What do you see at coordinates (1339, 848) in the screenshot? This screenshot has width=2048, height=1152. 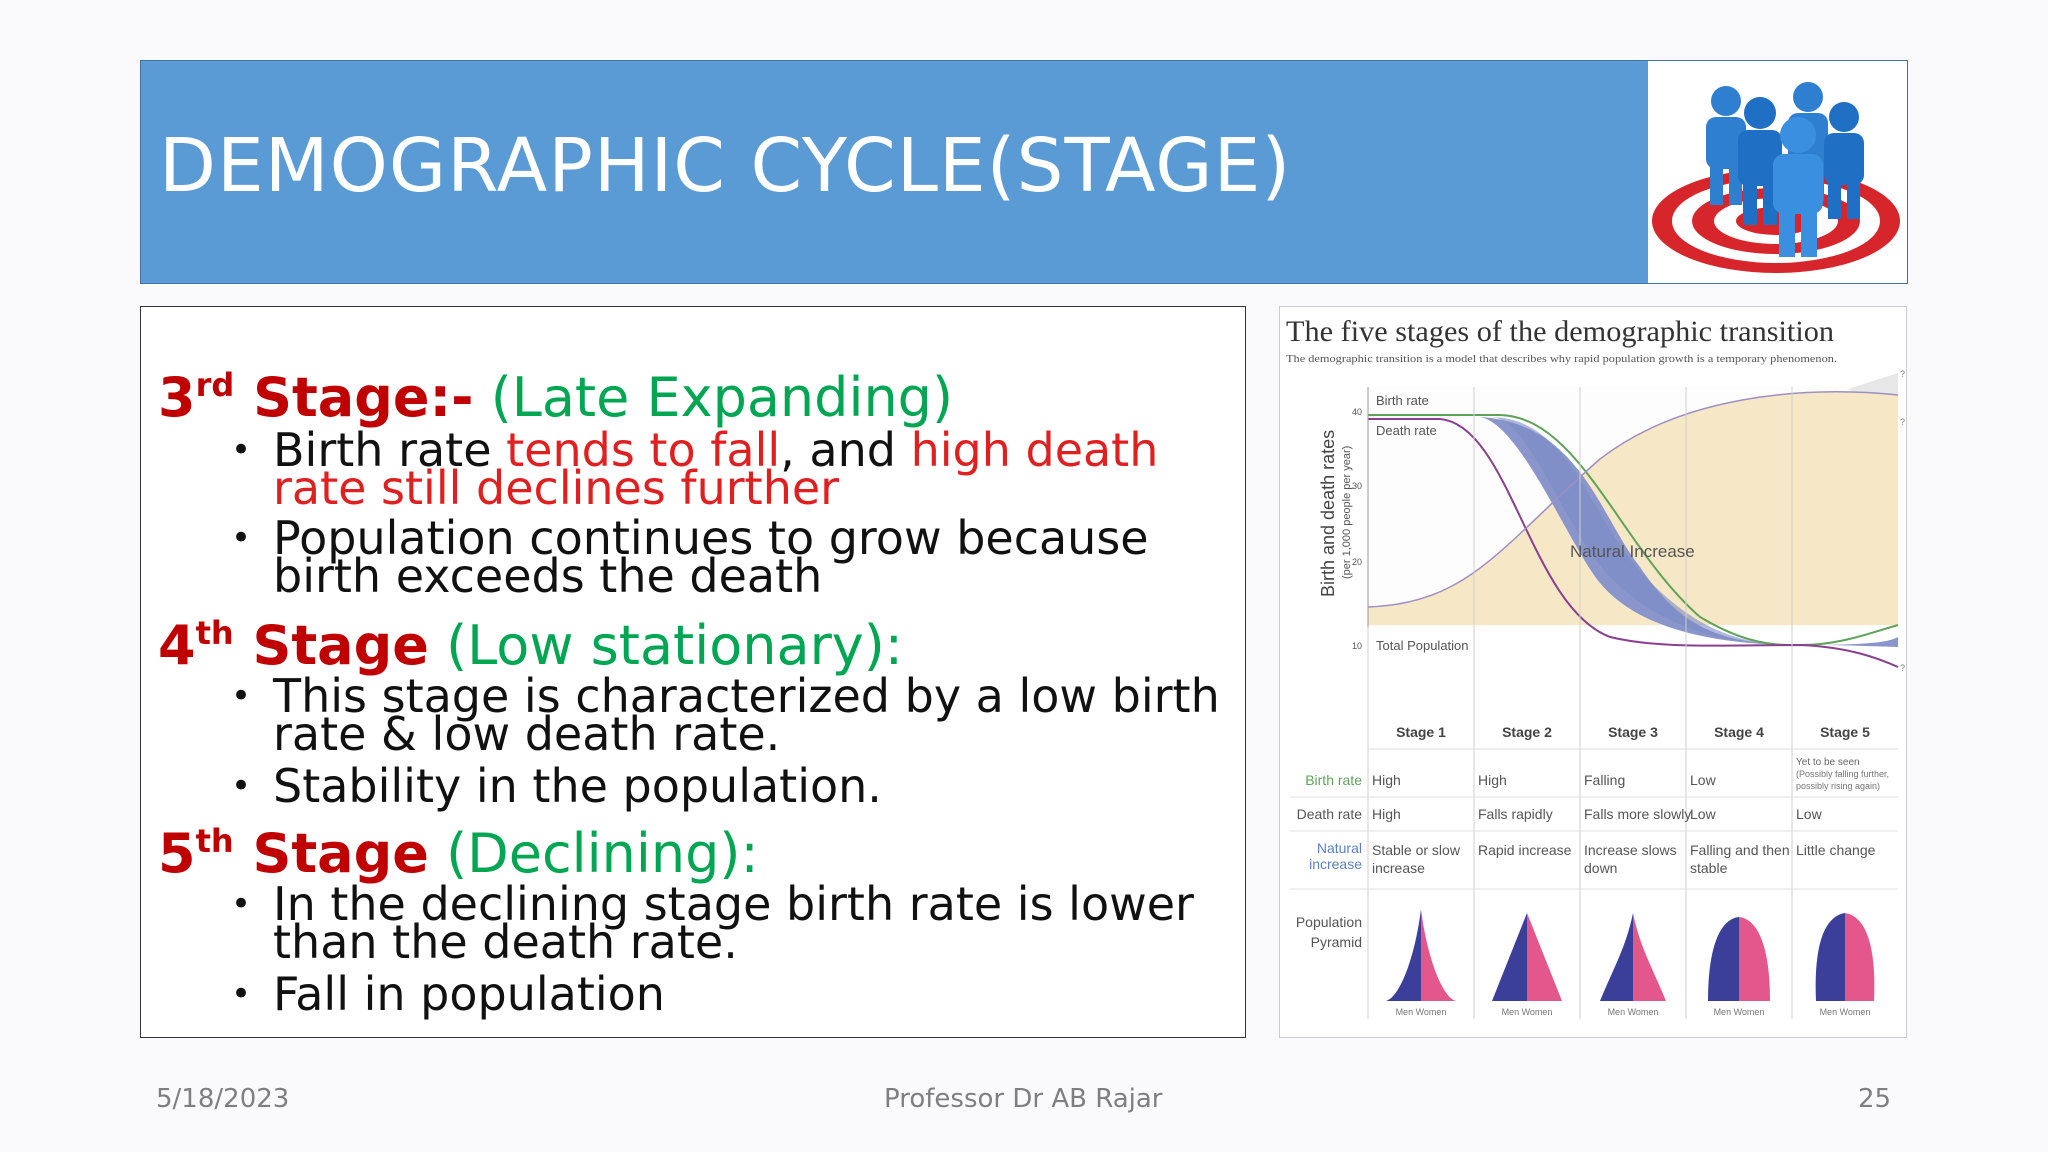 I see `row-header-natural-1: Natural` at bounding box center [1339, 848].